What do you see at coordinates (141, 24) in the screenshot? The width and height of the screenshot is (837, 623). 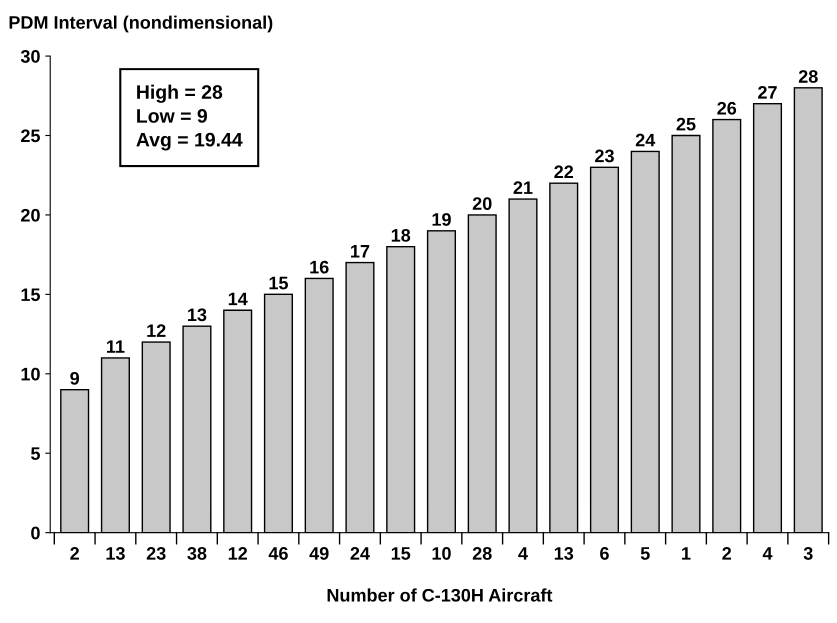 I see `y-axis-title: PDM Interval (nondimensional)` at bounding box center [141, 24].